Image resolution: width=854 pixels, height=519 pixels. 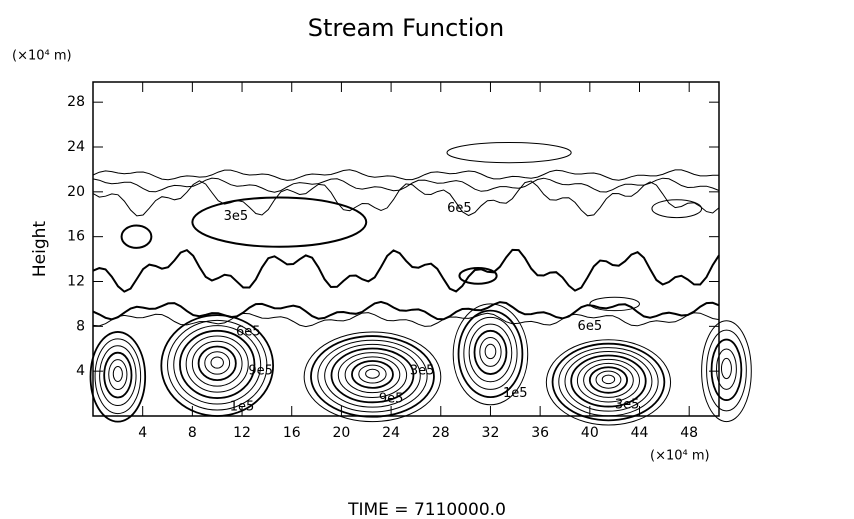 What do you see at coordinates (426, 509) in the screenshot?
I see `footer: TIME = 7110000.0` at bounding box center [426, 509].